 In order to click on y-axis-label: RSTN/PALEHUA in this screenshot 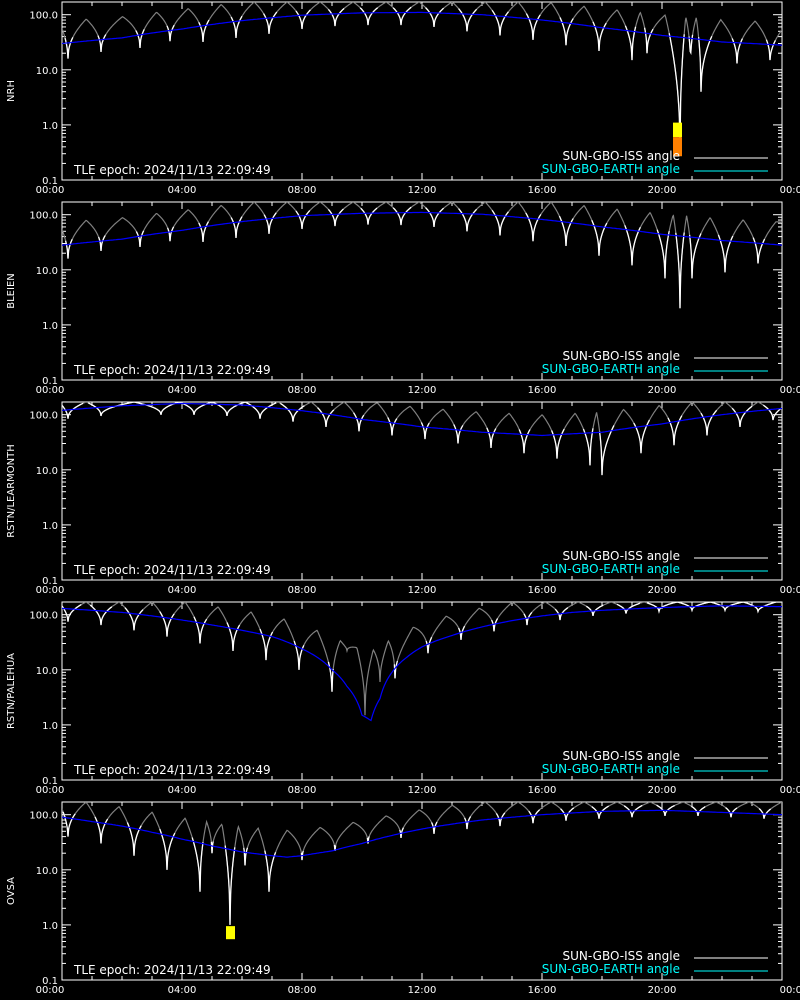, I will do `click(11, 691)`.